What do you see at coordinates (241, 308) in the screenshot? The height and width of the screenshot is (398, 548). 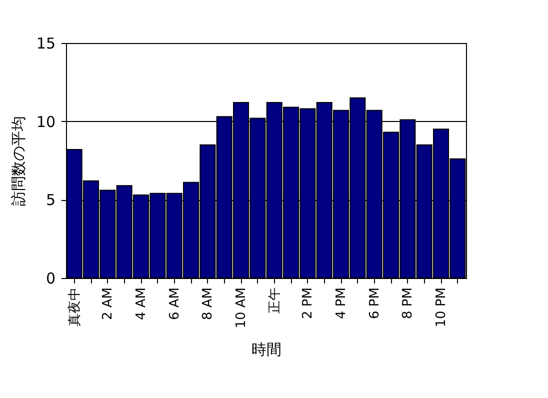 I see `x-tick-label: 10 AM` at bounding box center [241, 308].